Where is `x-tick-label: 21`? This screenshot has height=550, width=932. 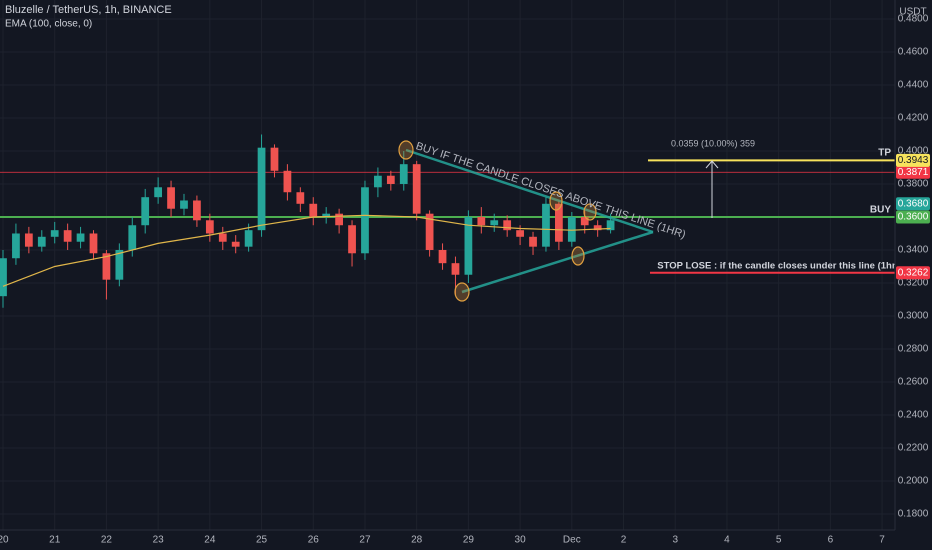 x-tick-label: 21 is located at coordinates (55, 540).